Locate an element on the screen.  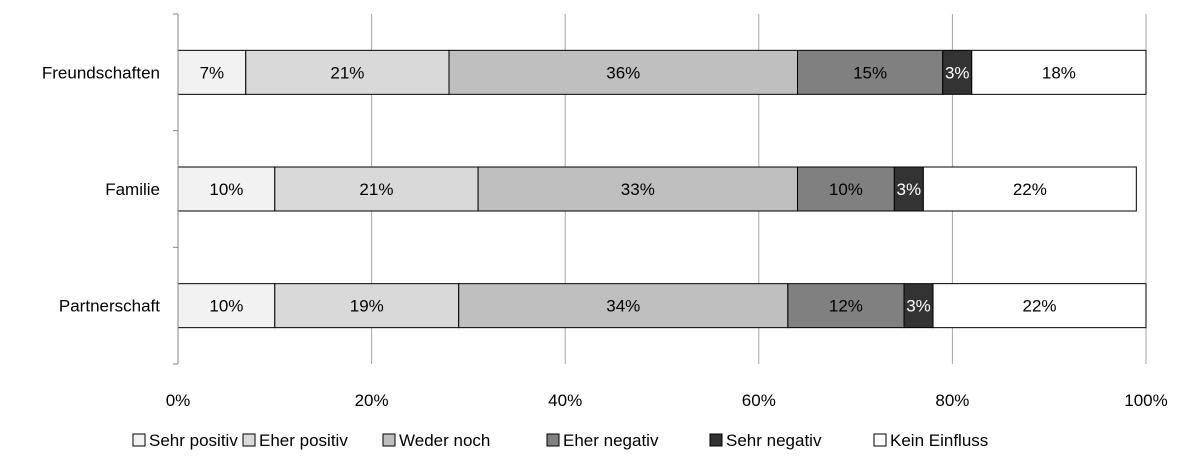
data-label: 33% is located at coordinates (638, 189).